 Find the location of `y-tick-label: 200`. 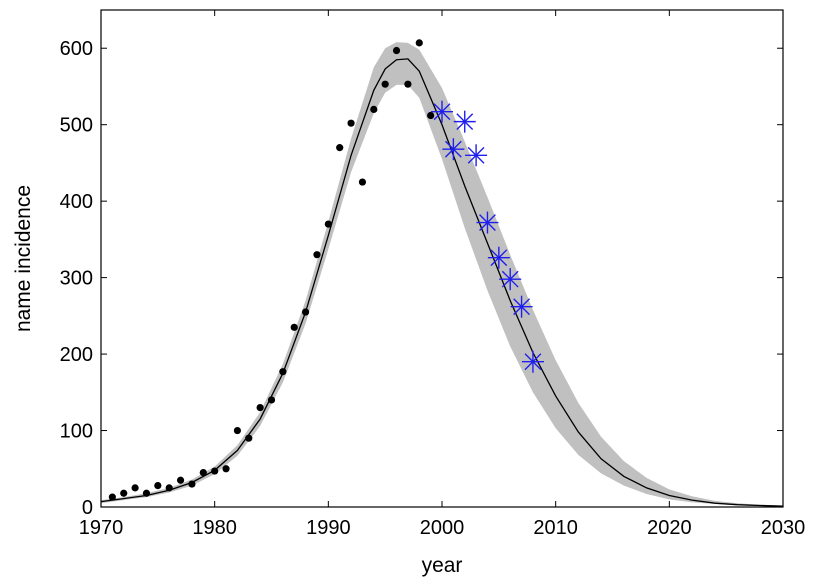

y-tick-label: 200 is located at coordinates (76, 355).